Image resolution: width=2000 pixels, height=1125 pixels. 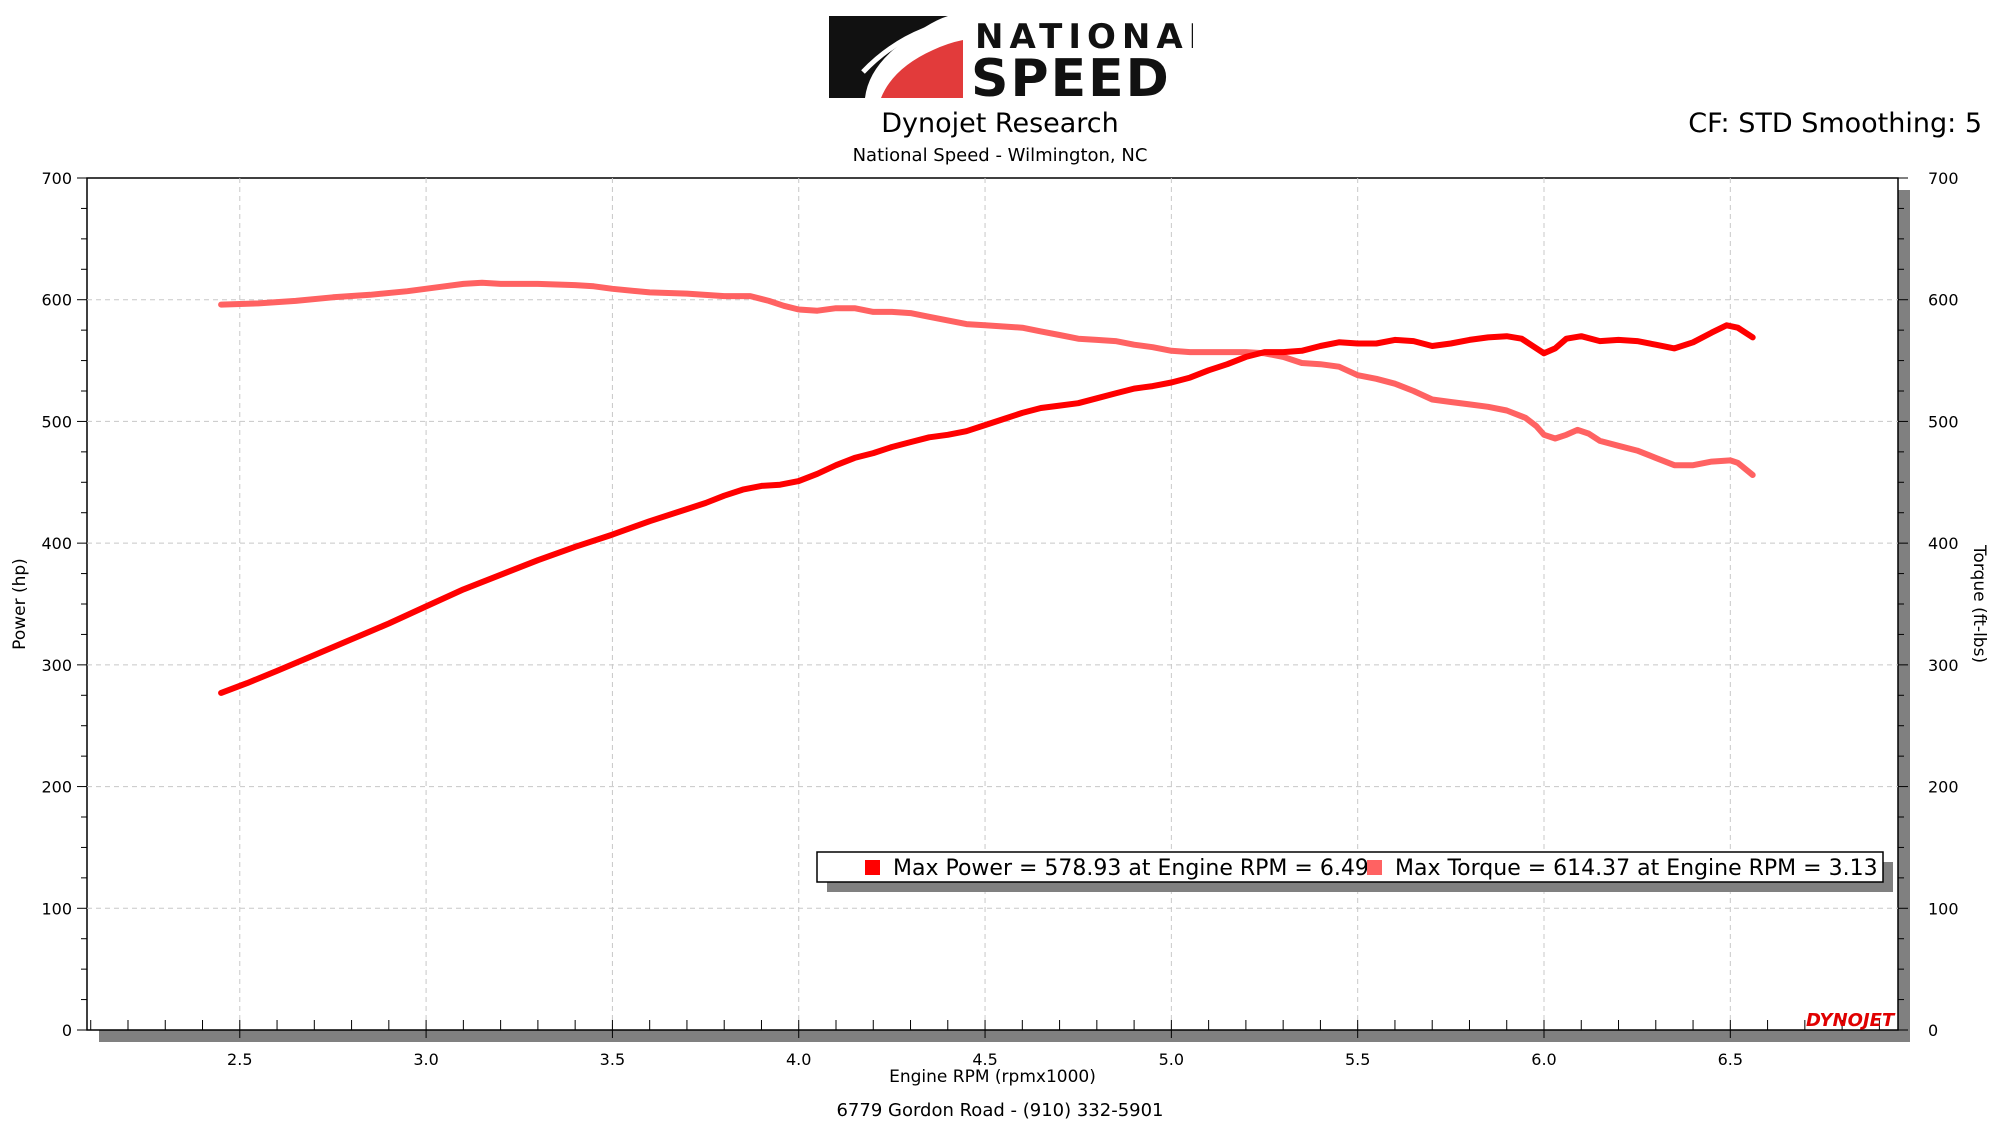 What do you see at coordinates (1979, 603) in the screenshot?
I see `y-axis-title-right: Torque (ft-lbs)` at bounding box center [1979, 603].